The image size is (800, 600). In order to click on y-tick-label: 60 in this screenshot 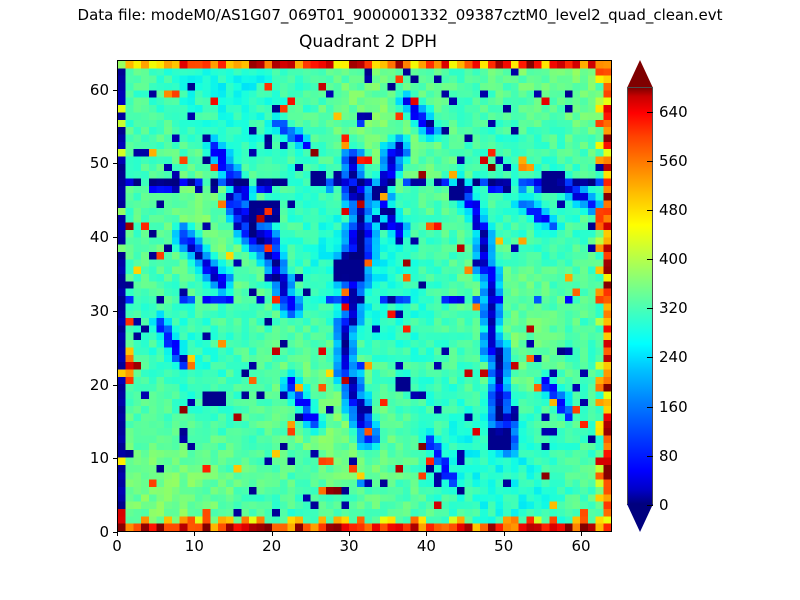, I will do `click(99, 89)`.